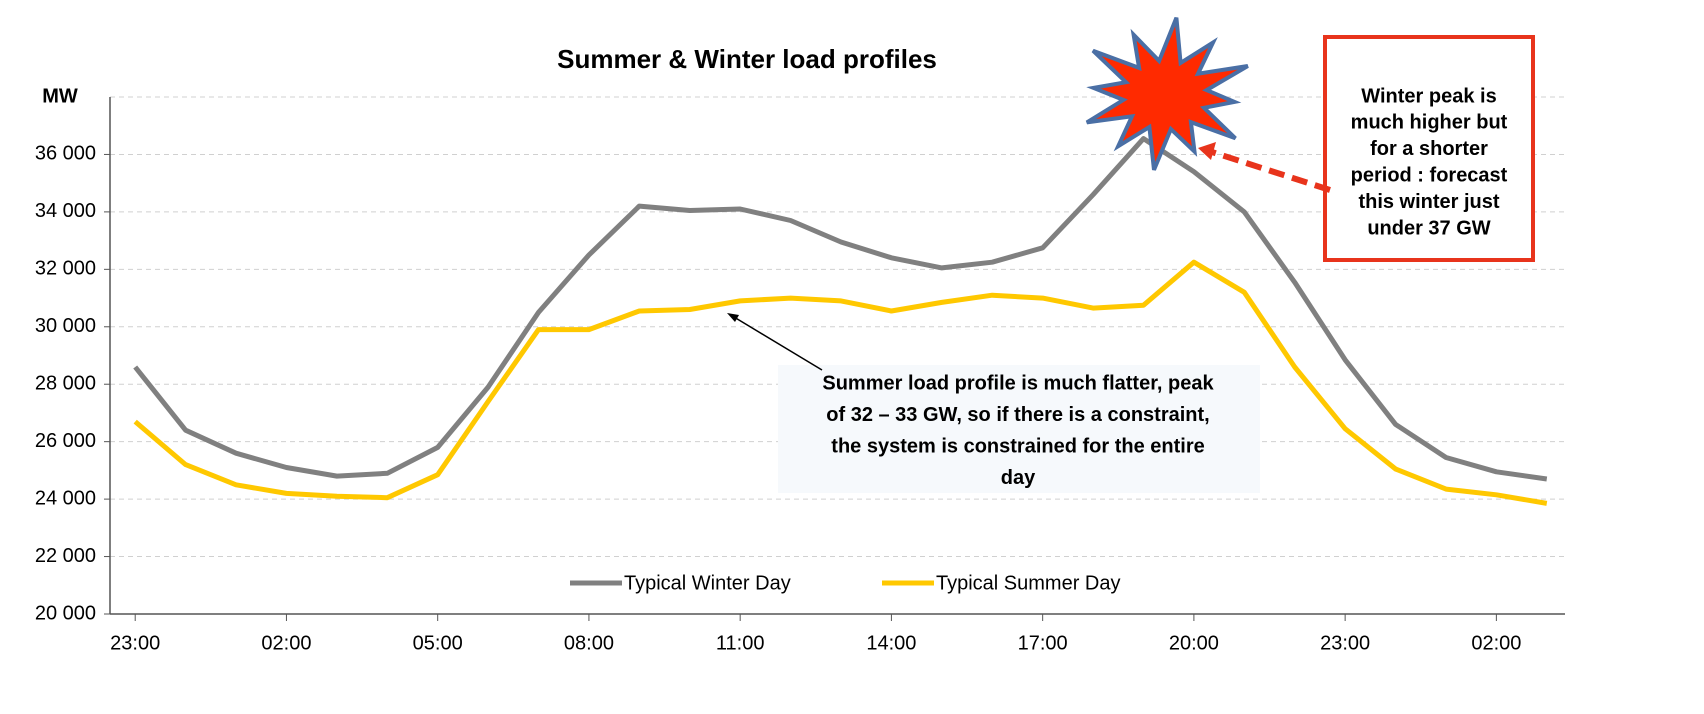 The width and height of the screenshot is (1704, 714). Describe the element at coordinates (65, 326) in the screenshot. I see `y-tick-label: 30 000` at that location.